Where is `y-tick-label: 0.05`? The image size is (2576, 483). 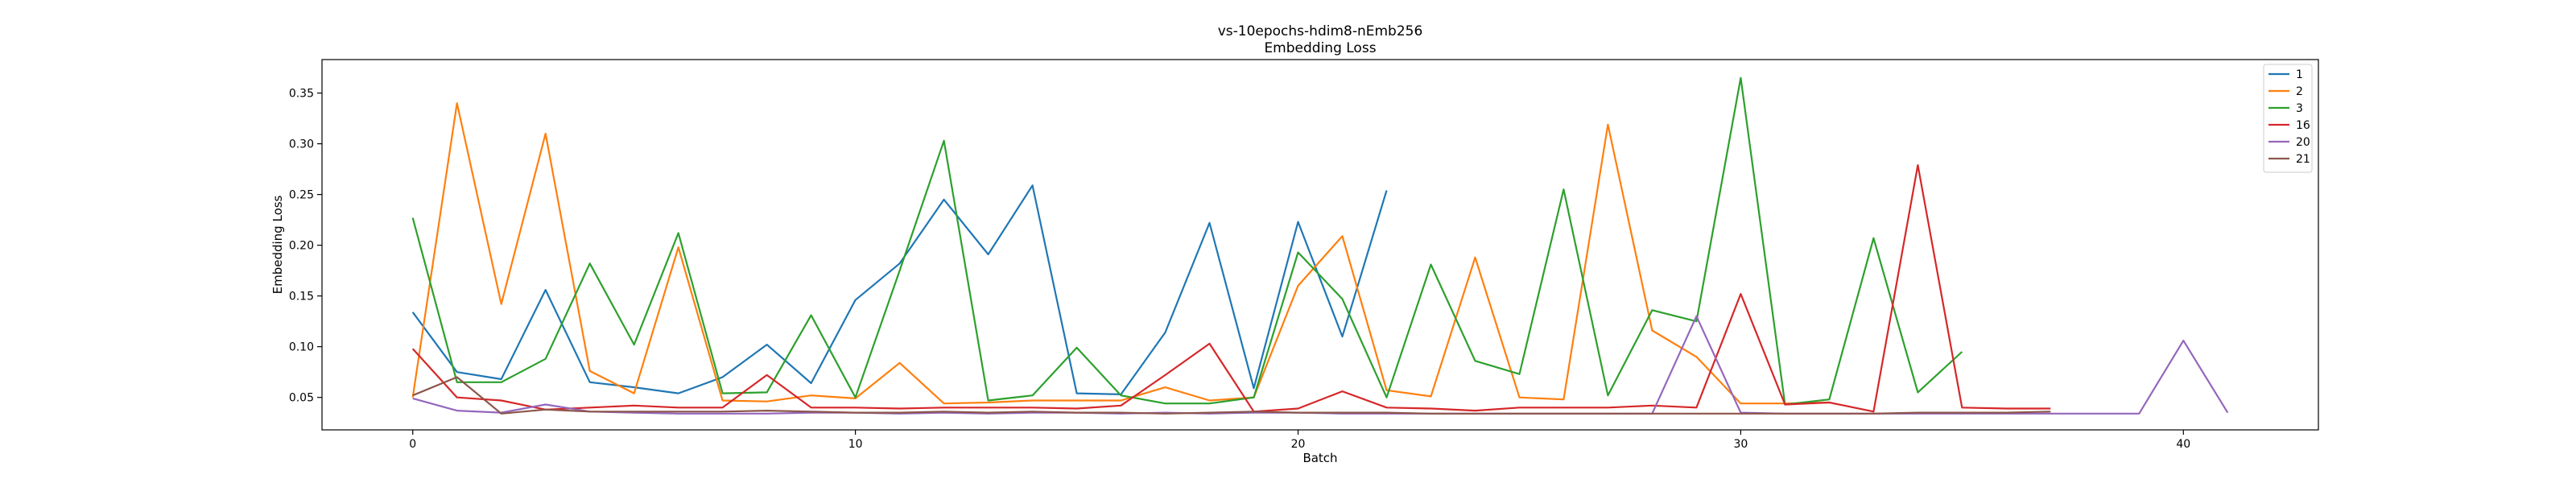
y-tick-label: 0.05 is located at coordinates (301, 398).